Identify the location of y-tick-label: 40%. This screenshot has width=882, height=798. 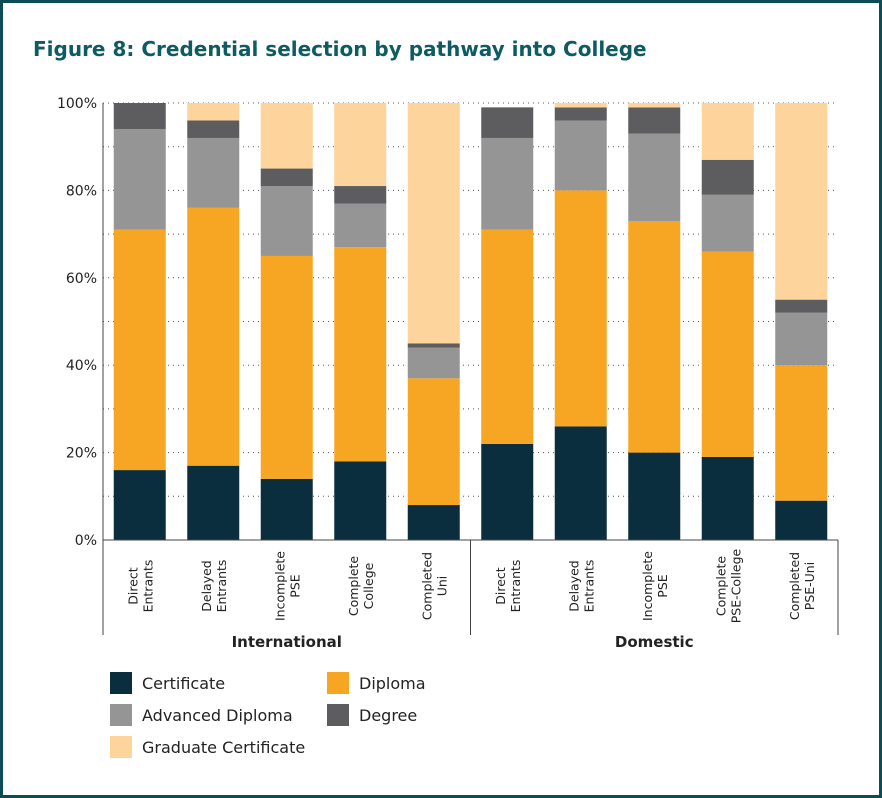
(81, 366).